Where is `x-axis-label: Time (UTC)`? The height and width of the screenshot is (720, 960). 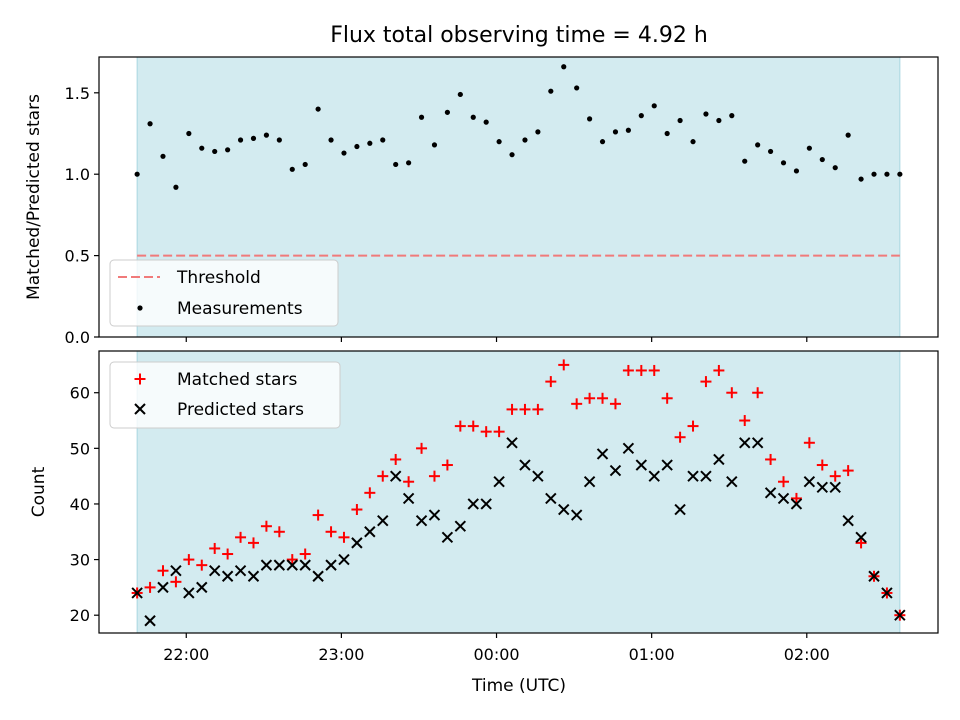 x-axis-label: Time (UTC) is located at coordinates (518, 686).